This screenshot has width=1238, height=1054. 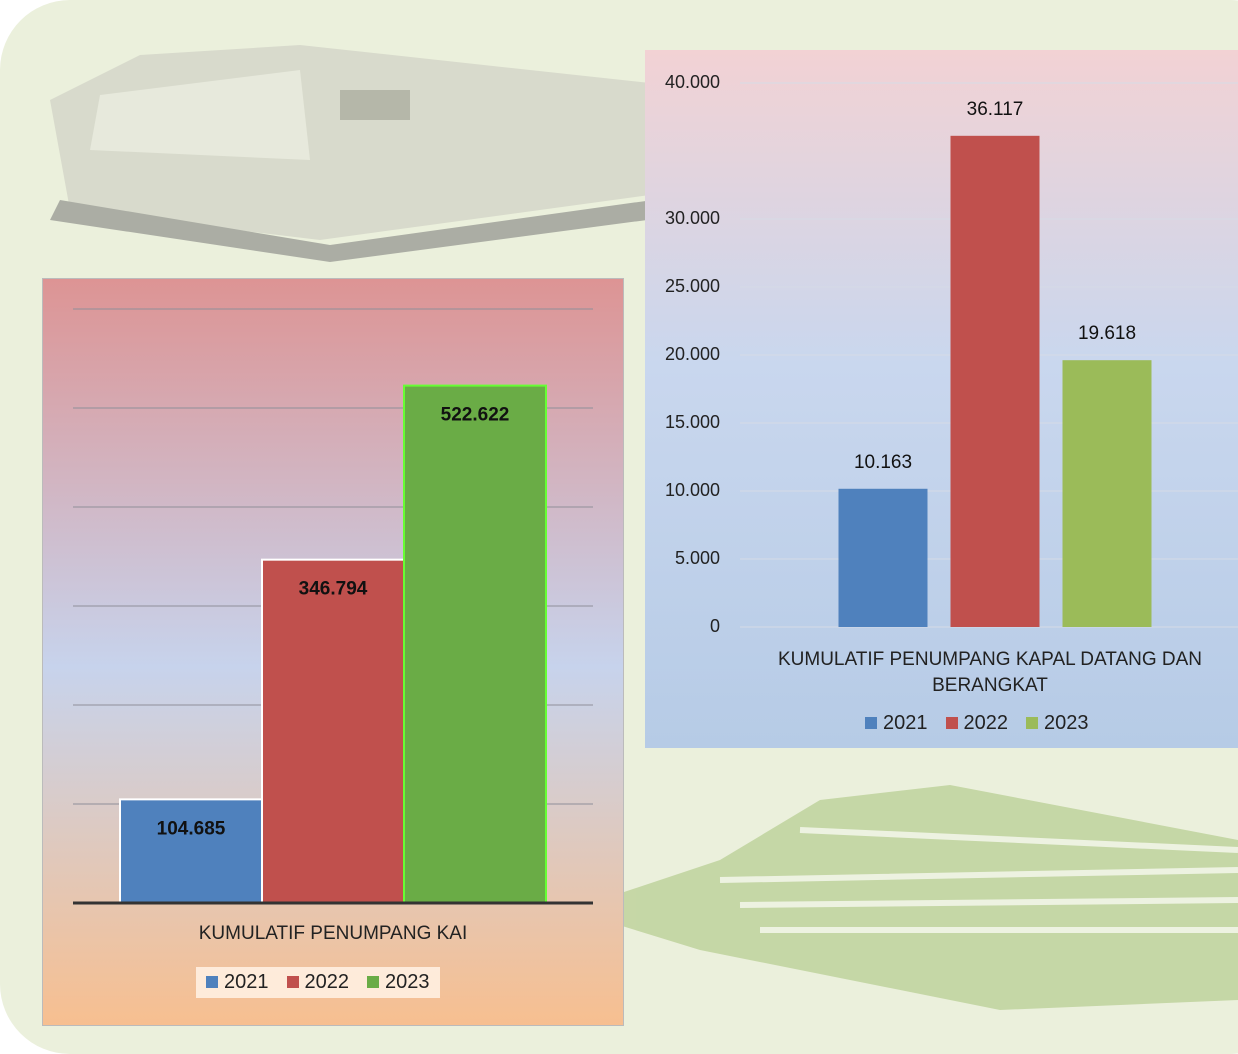 What do you see at coordinates (715, 626) in the screenshot?
I see `y-tick-label: 0` at bounding box center [715, 626].